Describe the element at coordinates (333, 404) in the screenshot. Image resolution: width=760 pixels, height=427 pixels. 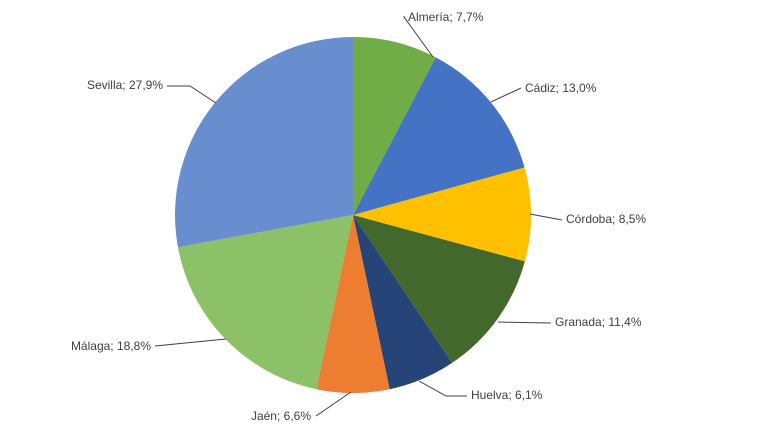
I see `leader-line-jaen` at that location.